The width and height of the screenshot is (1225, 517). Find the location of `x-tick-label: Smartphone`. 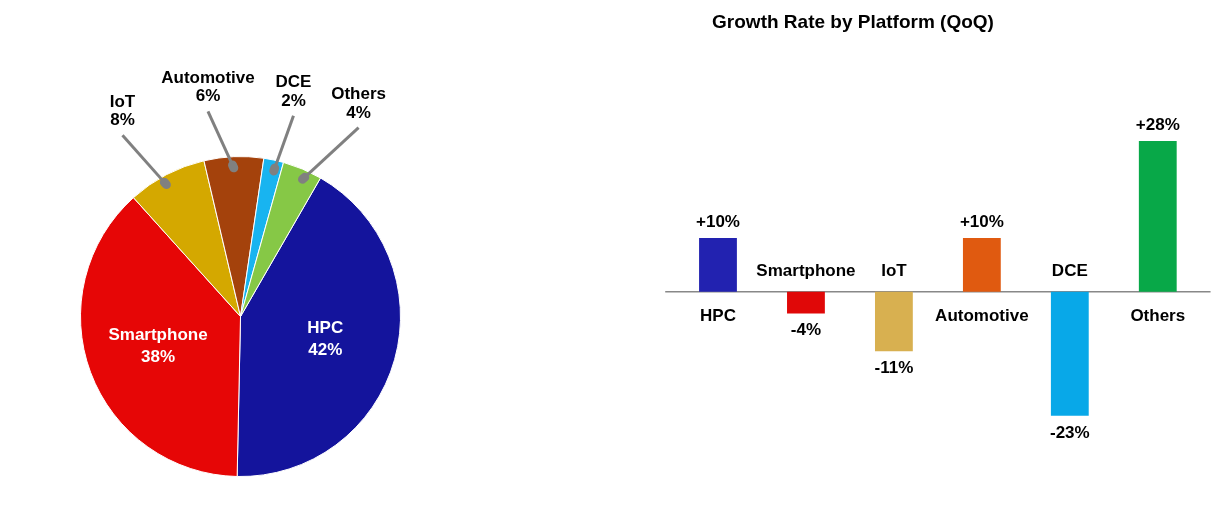

x-tick-label: Smartphone is located at coordinates (806, 270).